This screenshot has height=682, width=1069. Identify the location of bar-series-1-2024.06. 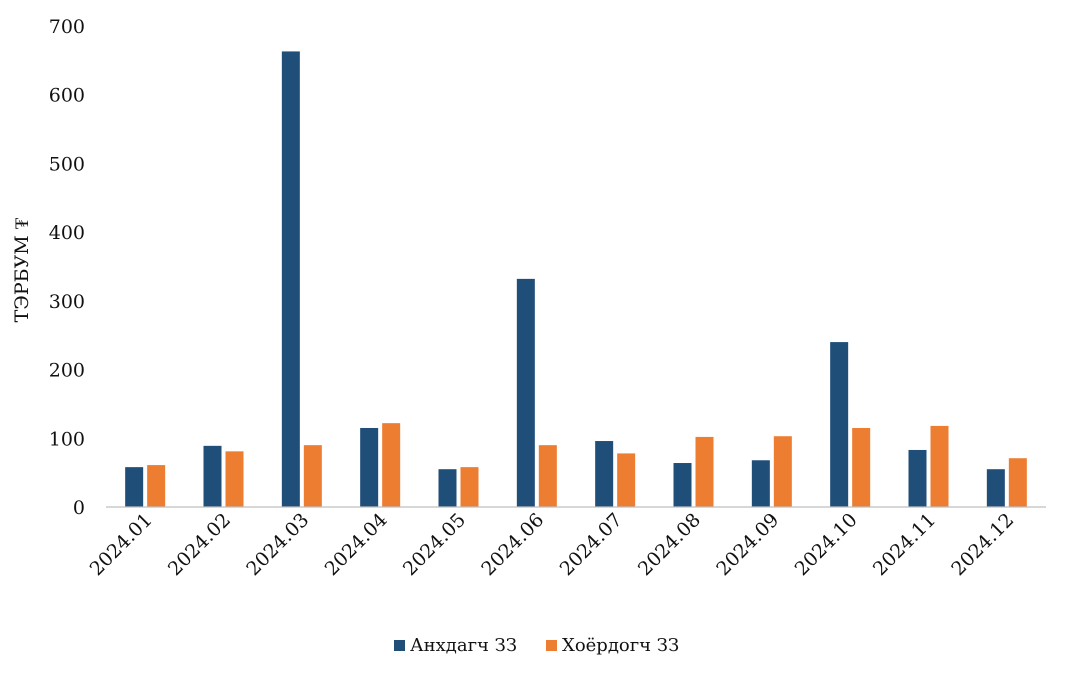
(525, 392).